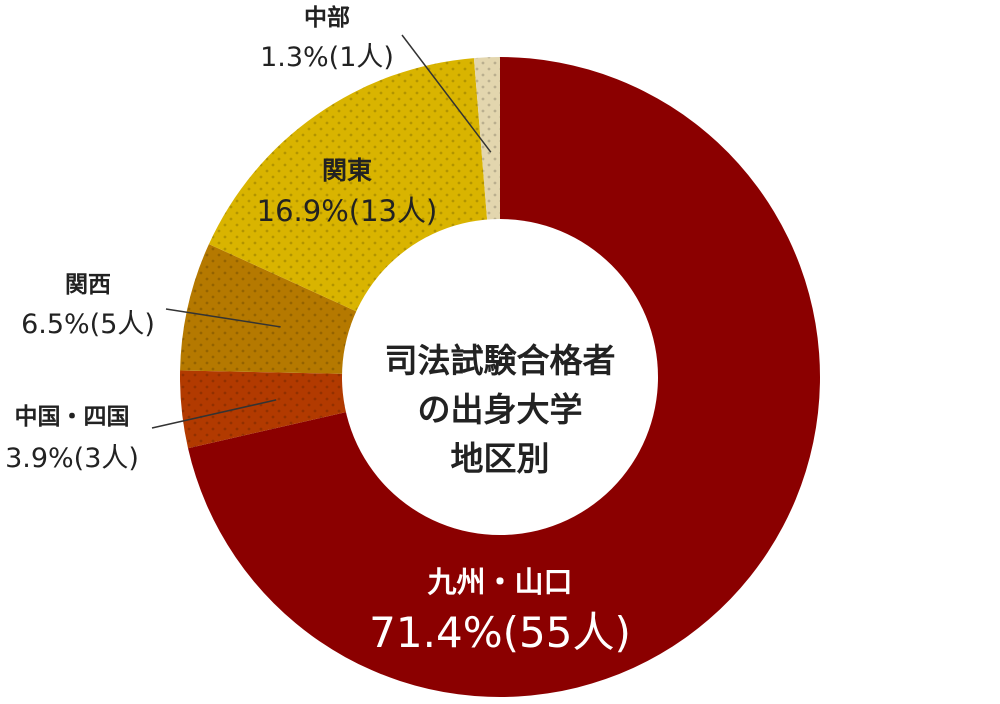 This screenshot has width=1000, height=704. Describe the element at coordinates (88, 285) in the screenshot. I see `label-kansai-region: 関西` at that location.